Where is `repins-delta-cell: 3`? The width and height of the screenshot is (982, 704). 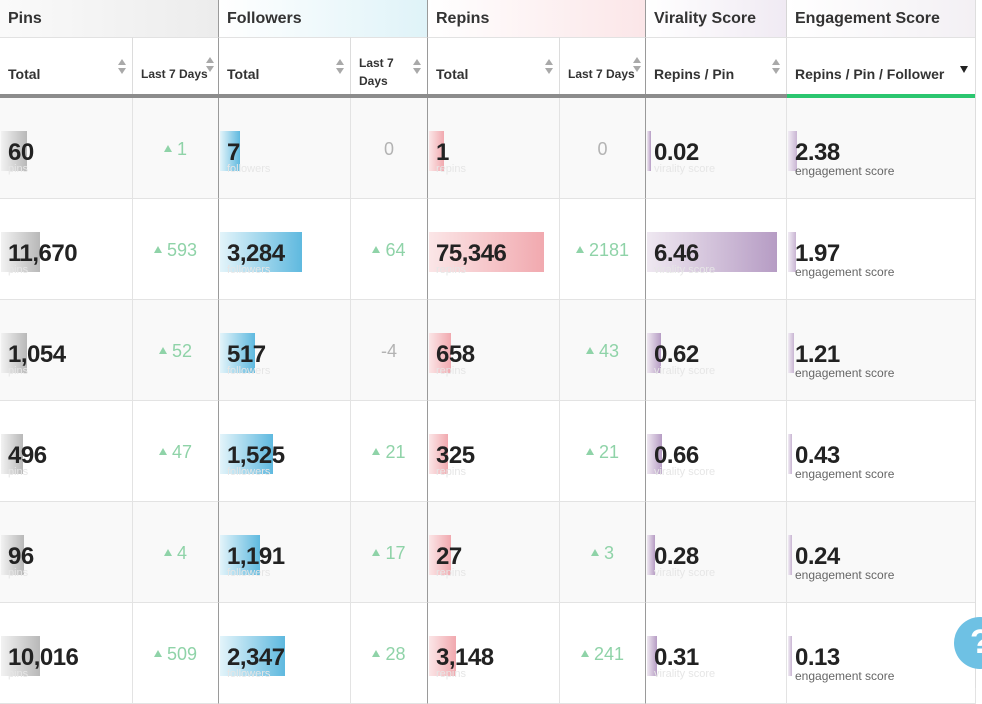
repins-delta-cell: 3 is located at coordinates (603, 552).